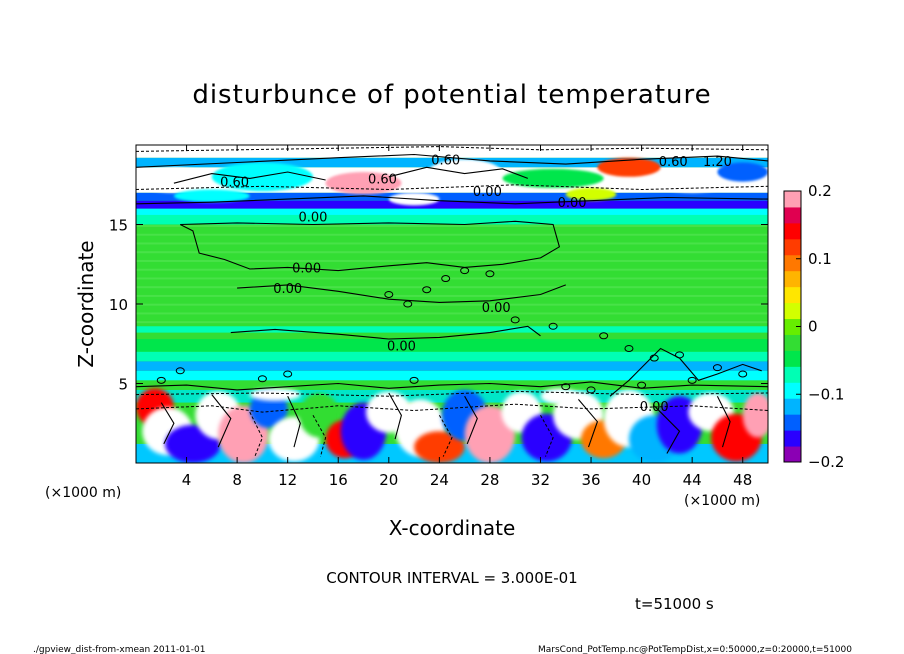 This screenshot has height=654, width=904. I want to click on x-tick-label: 16, so click(338, 480).